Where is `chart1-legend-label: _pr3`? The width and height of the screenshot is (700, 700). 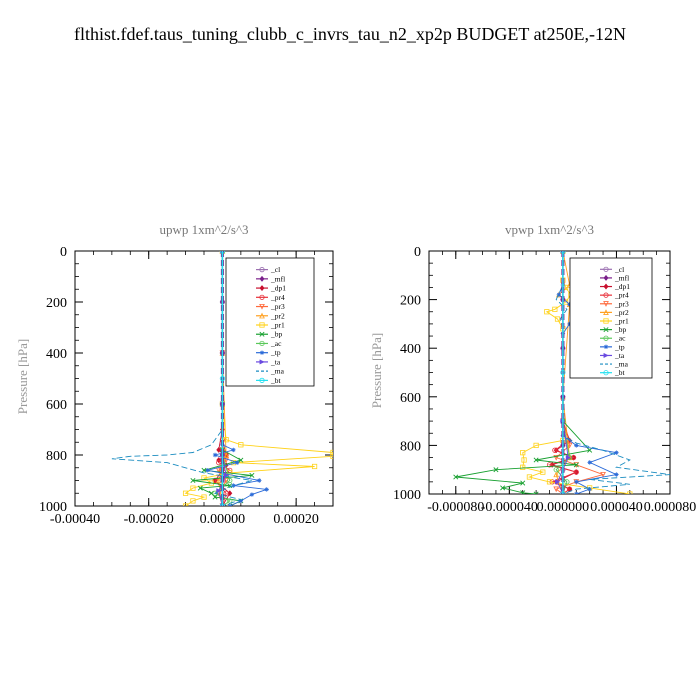 chart1-legend-label: _pr3 is located at coordinates (277, 306).